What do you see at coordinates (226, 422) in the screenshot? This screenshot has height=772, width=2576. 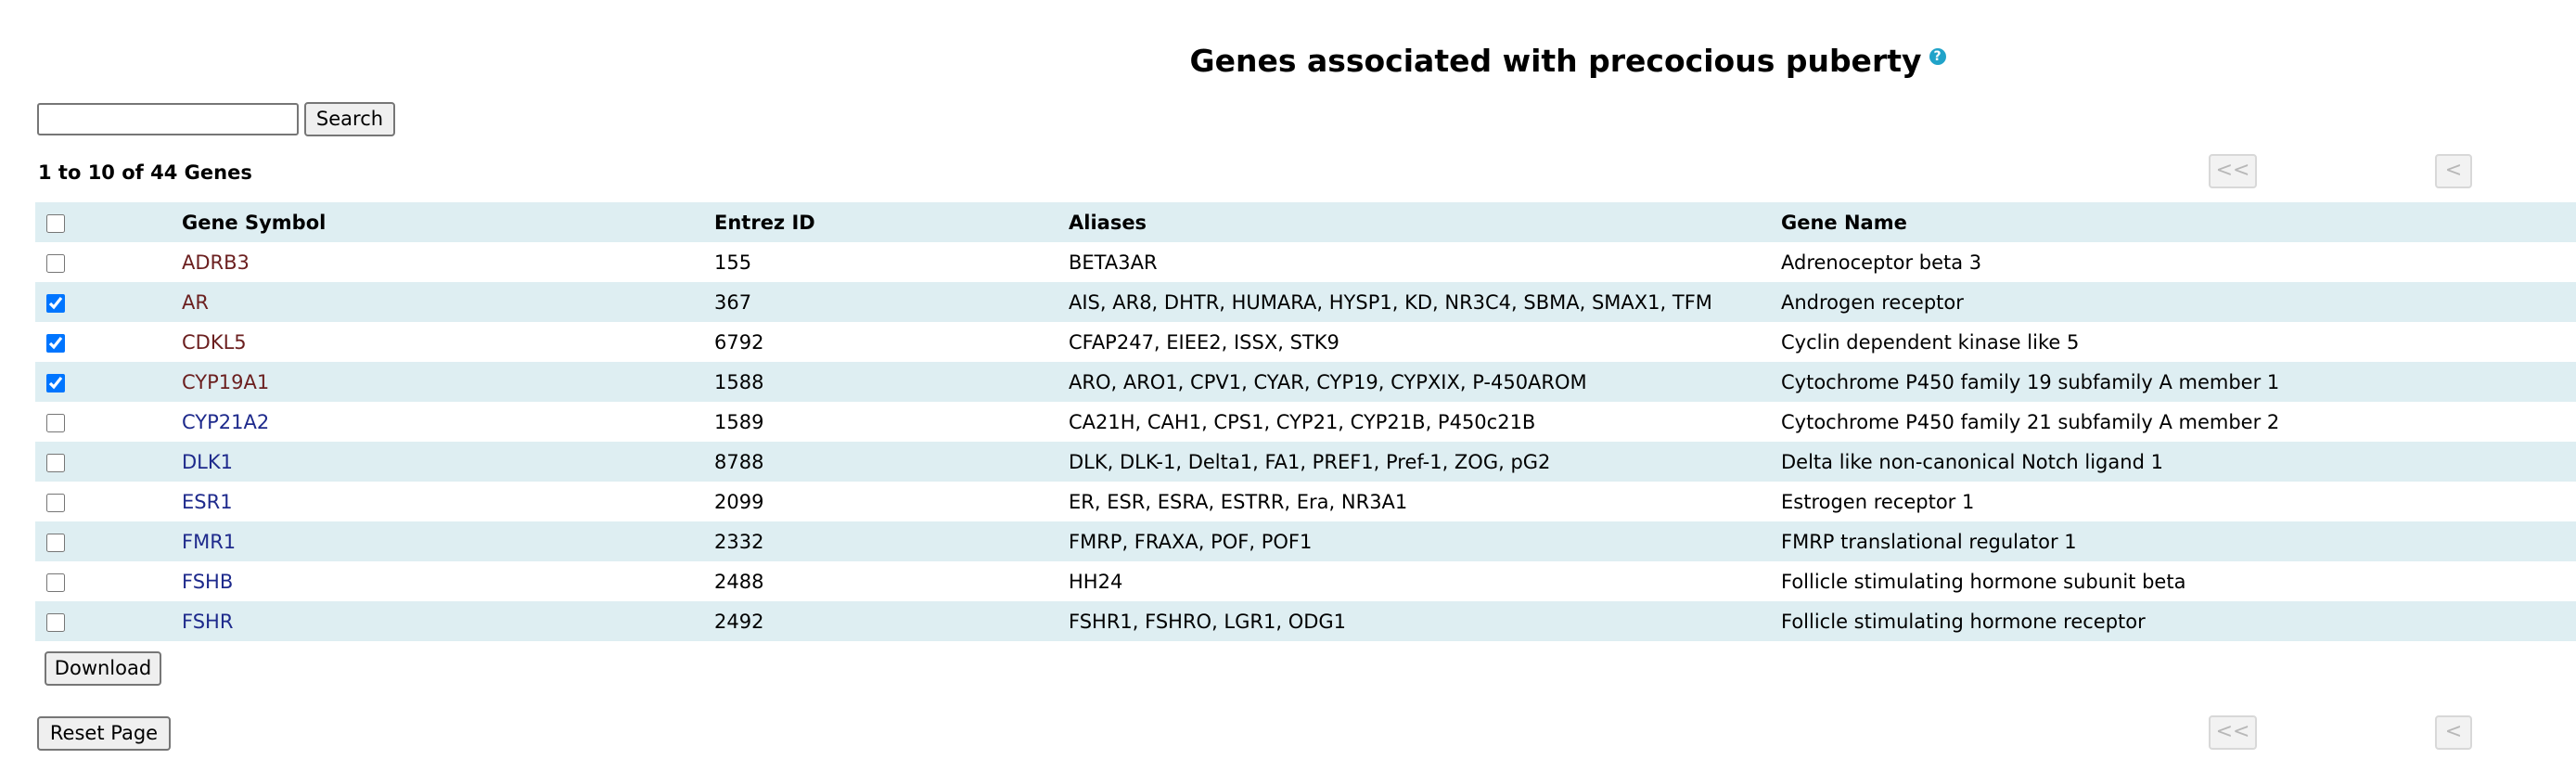 I see `gene-symbol-link: CYP21A2` at bounding box center [226, 422].